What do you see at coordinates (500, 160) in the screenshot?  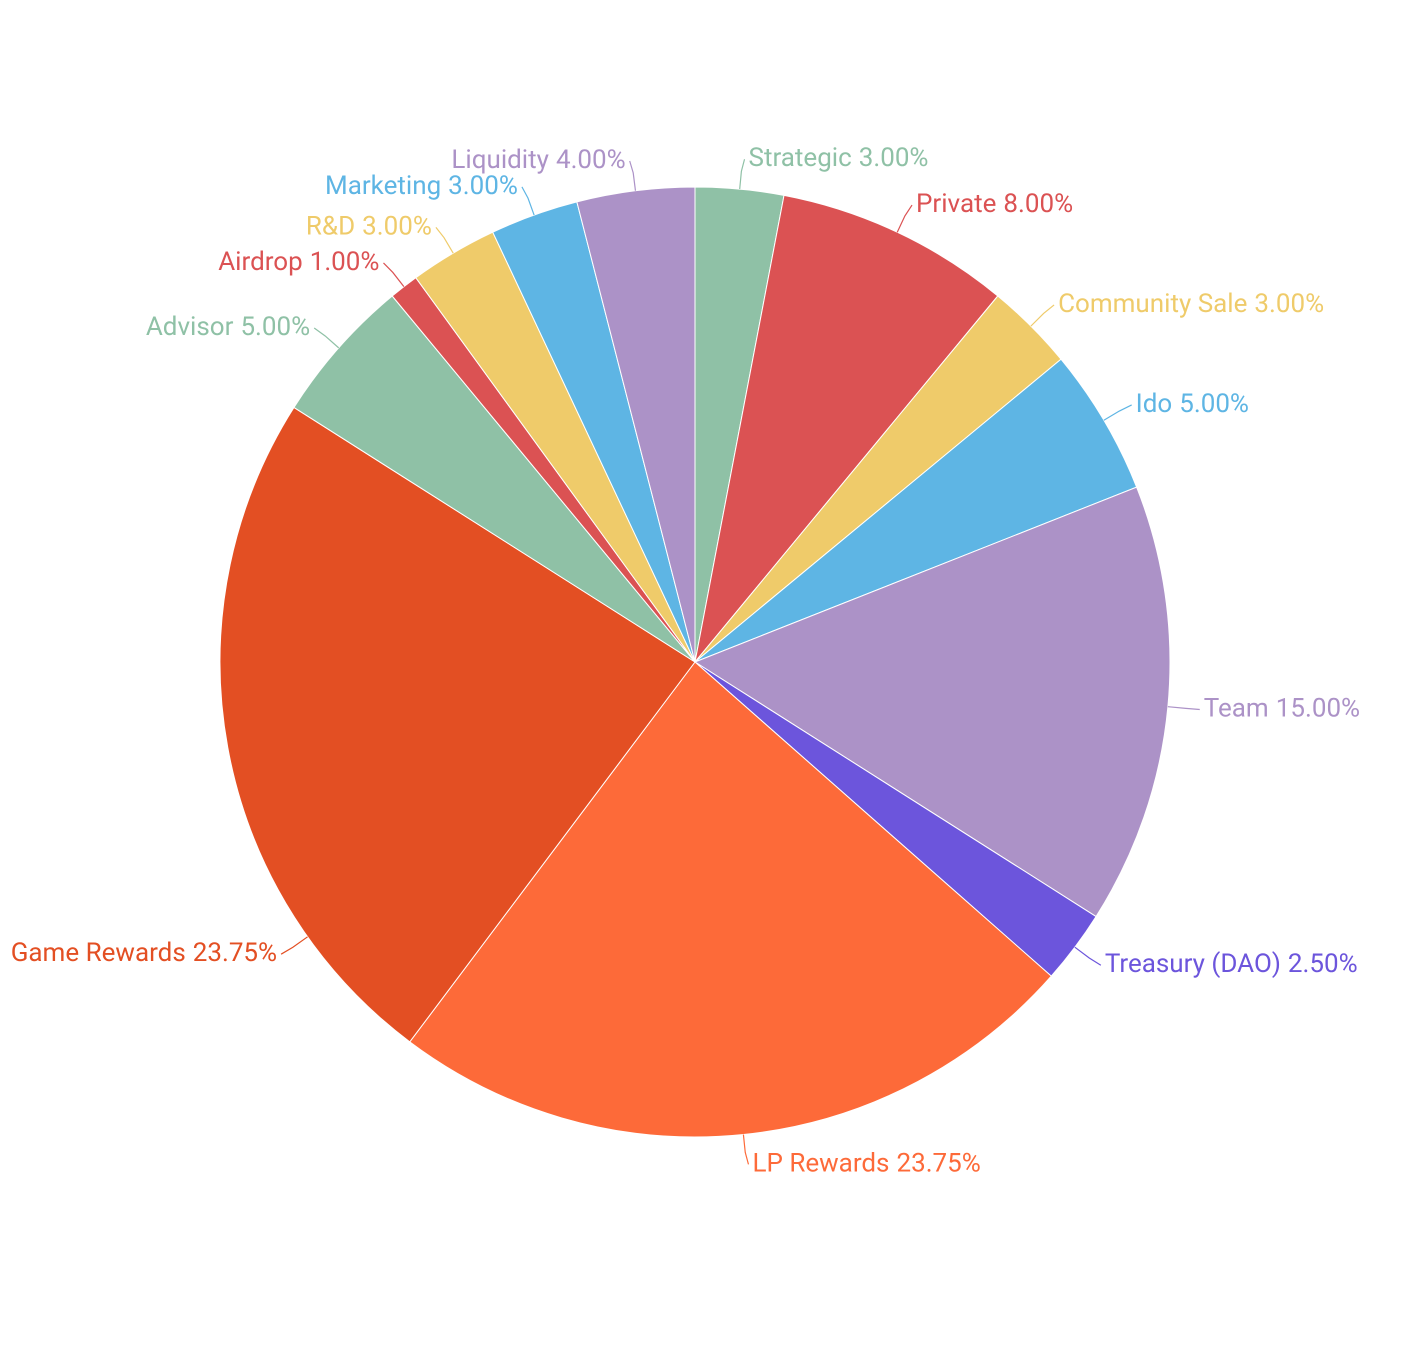 I see `slice-label-name: Liquidity` at bounding box center [500, 160].